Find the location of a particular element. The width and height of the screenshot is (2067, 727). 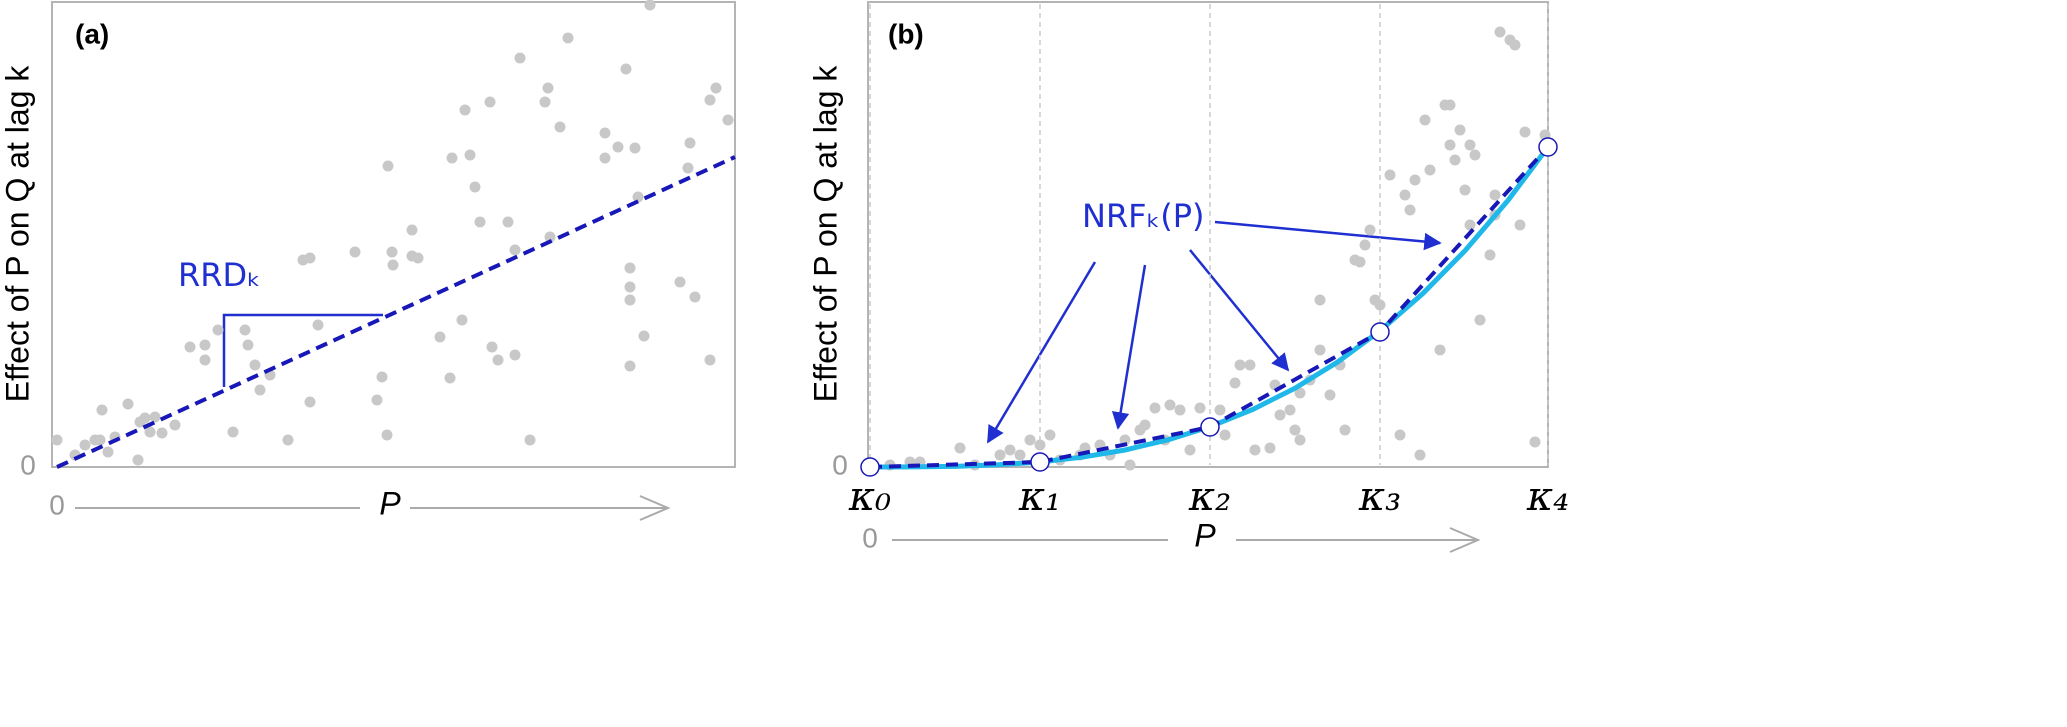

slope-triangle is located at coordinates (302, 350).